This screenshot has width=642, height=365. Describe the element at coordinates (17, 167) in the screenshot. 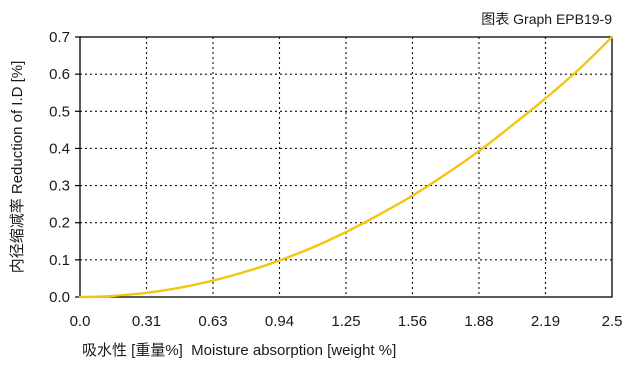

I see `y-axis-title: 内径缩减率 Reduction of I.D [%]` at that location.